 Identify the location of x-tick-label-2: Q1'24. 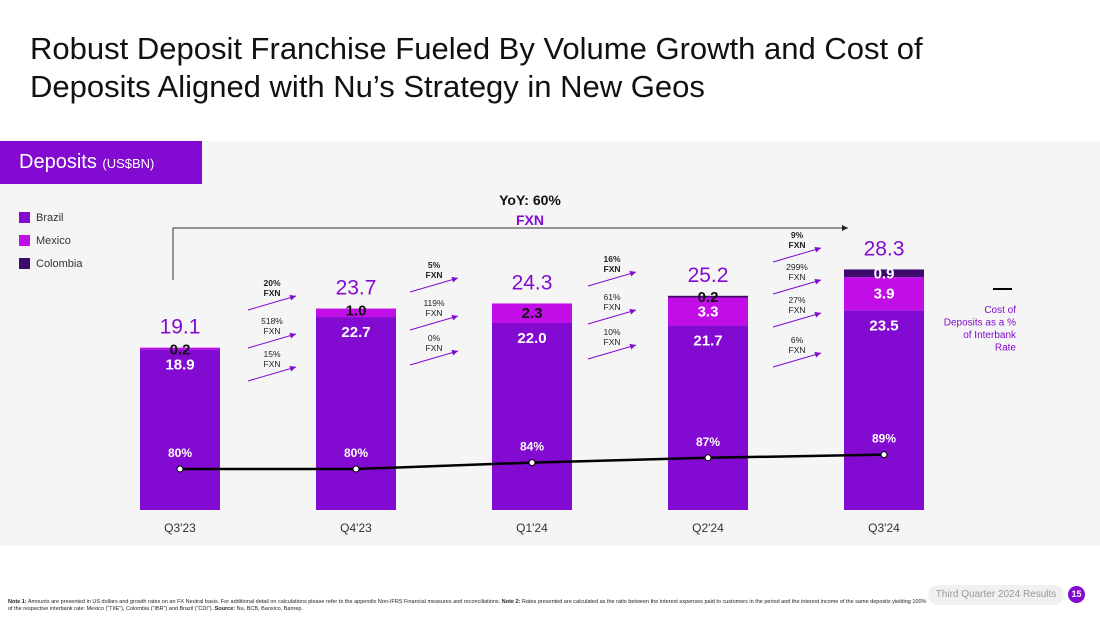
(532, 528).